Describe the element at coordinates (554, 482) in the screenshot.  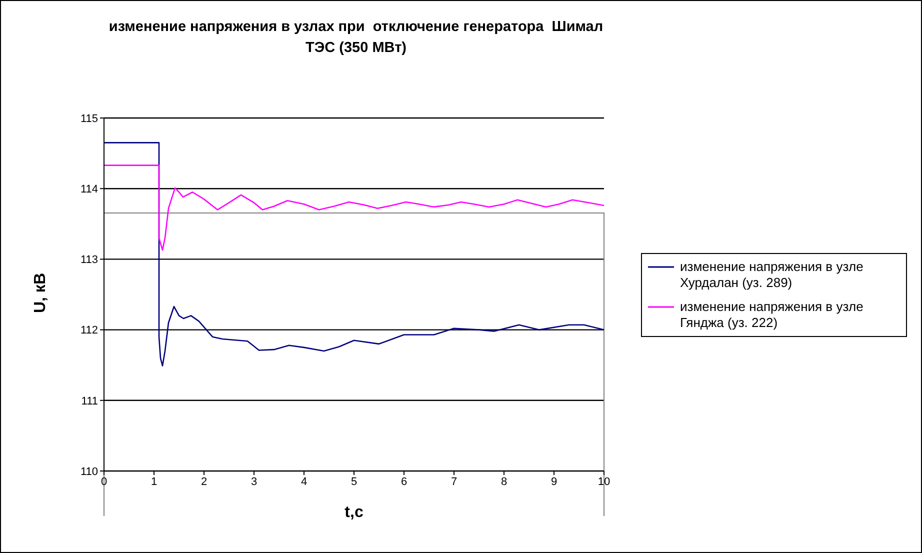
I see `x-tick-label: 9` at that location.